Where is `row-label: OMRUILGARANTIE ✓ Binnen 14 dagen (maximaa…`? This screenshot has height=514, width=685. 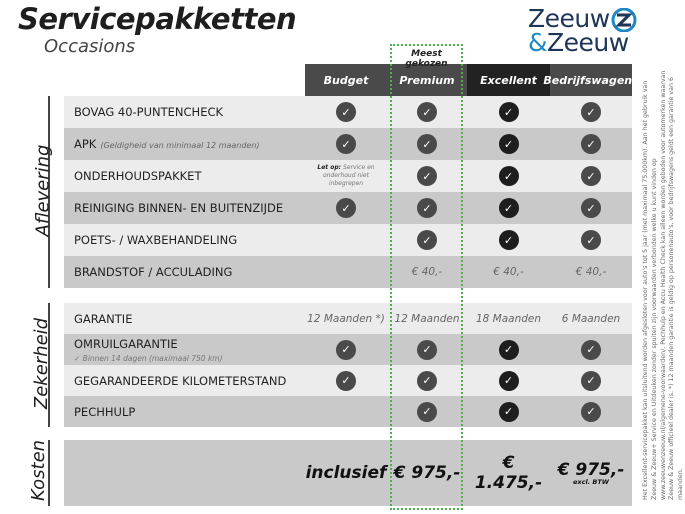 row-label: OMRUILGARANTIE ✓ Binnen 14 dagen (maximaa… is located at coordinates (184, 350).